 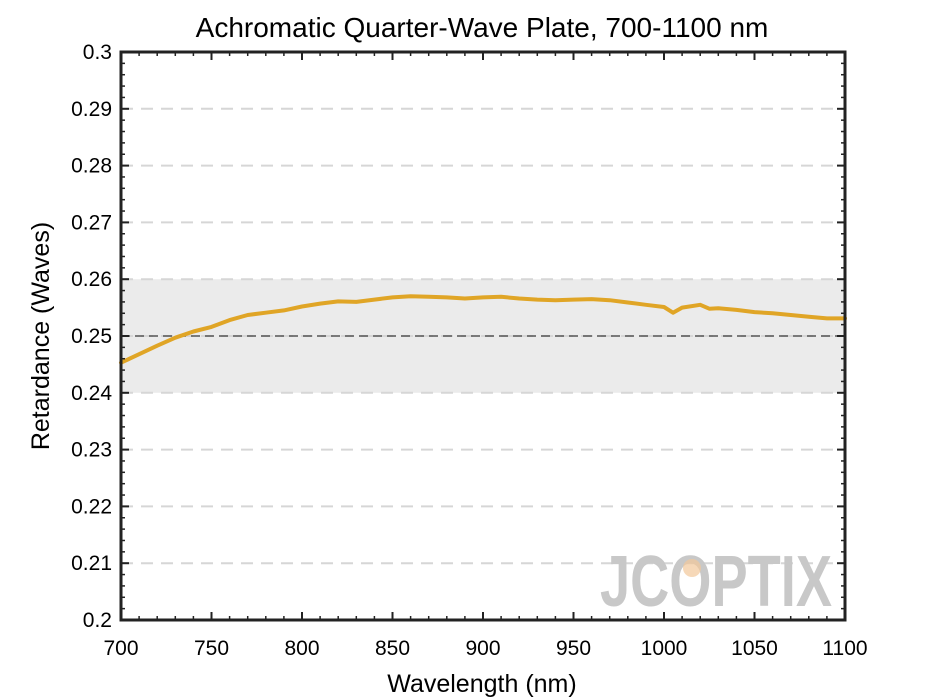 I want to click on x-tick-label: 750, so click(x=211, y=648).